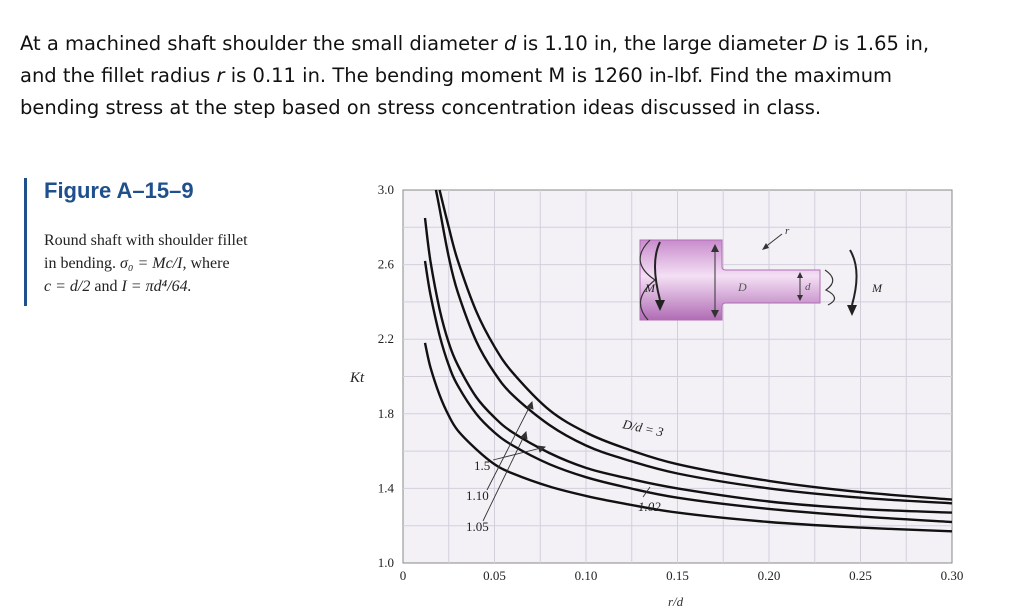 The image size is (1024, 613). What do you see at coordinates (25, 242) in the screenshot?
I see `figure-accent-bar` at bounding box center [25, 242].